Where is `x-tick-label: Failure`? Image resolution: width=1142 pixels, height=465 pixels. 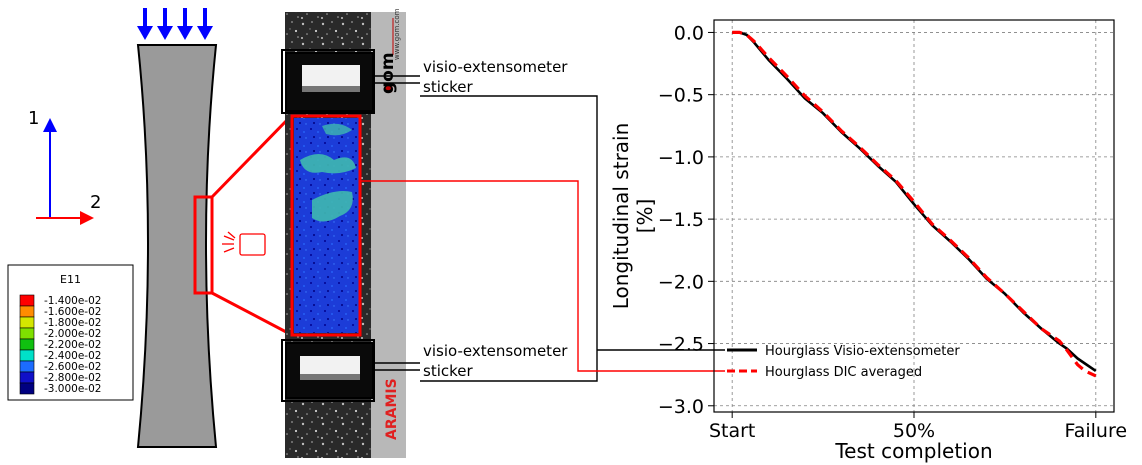 x-tick-label: Failure is located at coordinates (1096, 431).